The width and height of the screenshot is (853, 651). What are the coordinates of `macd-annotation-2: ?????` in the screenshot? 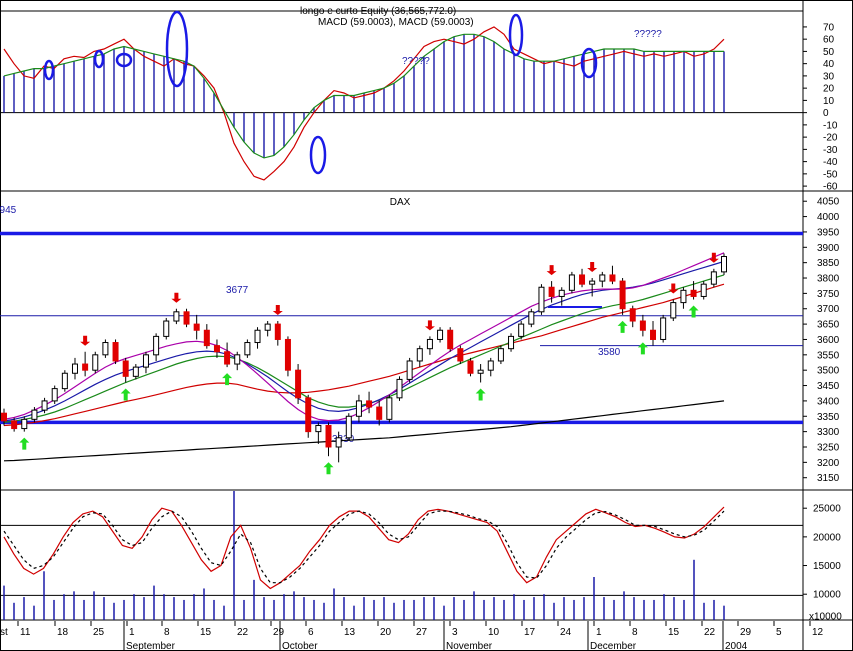 It's located at (648, 34).